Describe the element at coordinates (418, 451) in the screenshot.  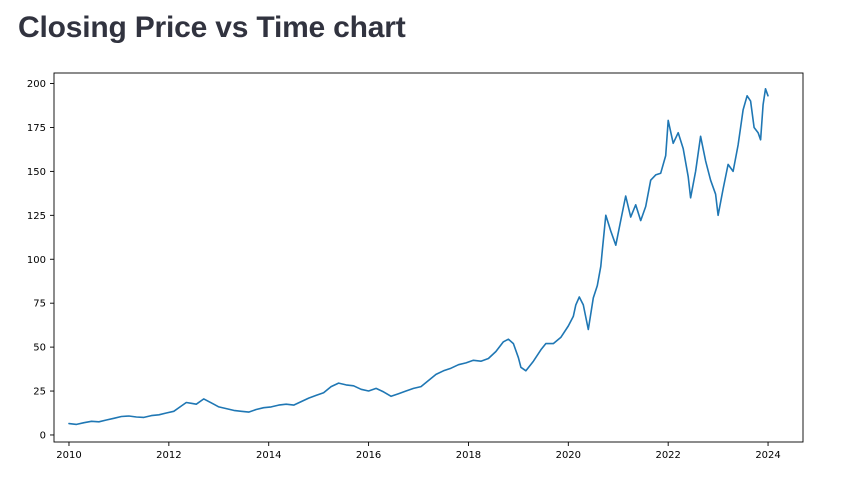
I see `x-axis-ticks: 2010 2012 2014 2016 2018 2020 2022 2024` at that location.